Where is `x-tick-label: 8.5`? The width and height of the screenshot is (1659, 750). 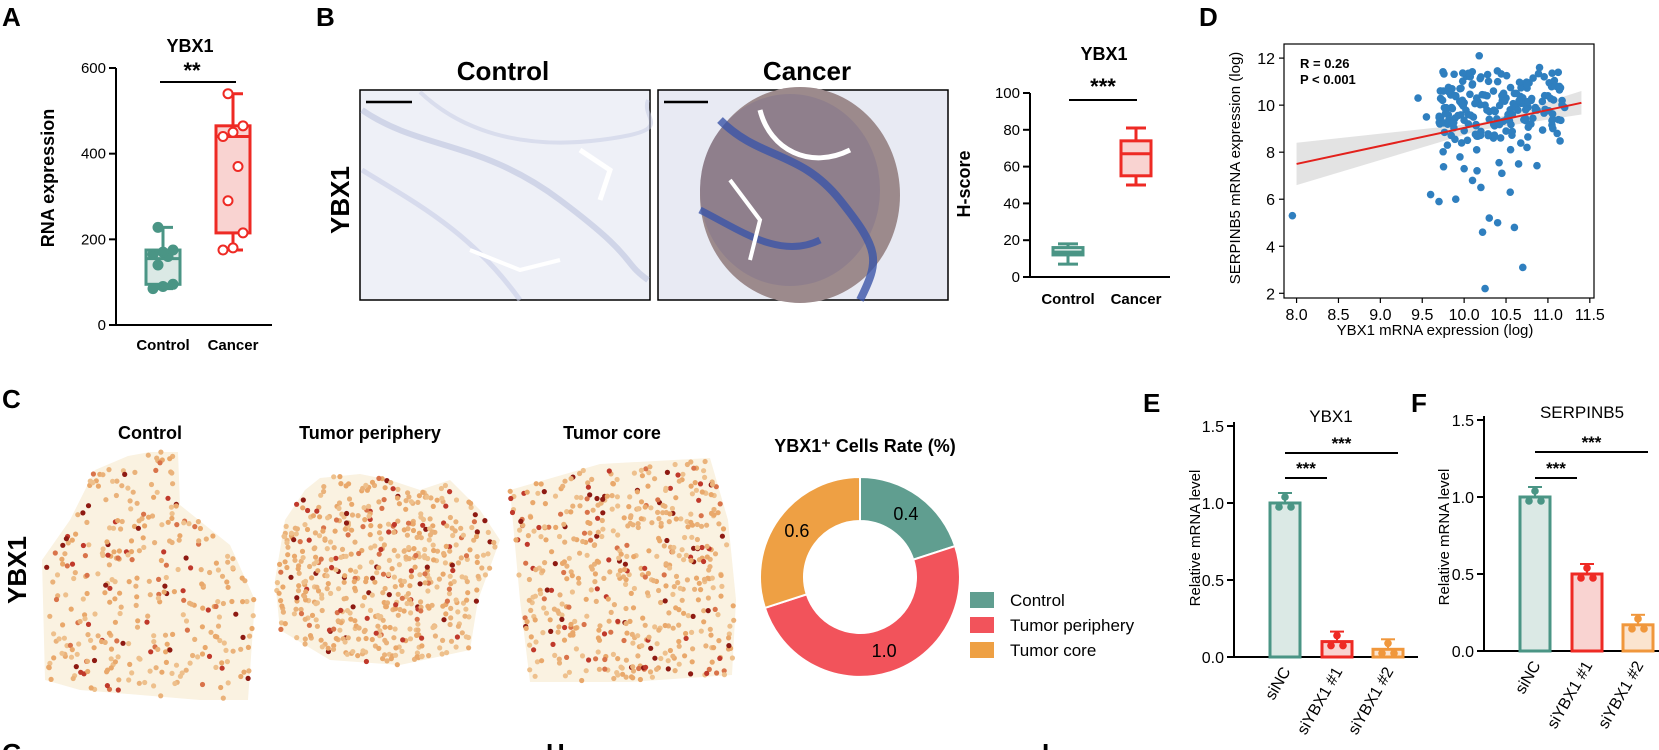
x-tick-label: 8.5 is located at coordinates (1338, 315).